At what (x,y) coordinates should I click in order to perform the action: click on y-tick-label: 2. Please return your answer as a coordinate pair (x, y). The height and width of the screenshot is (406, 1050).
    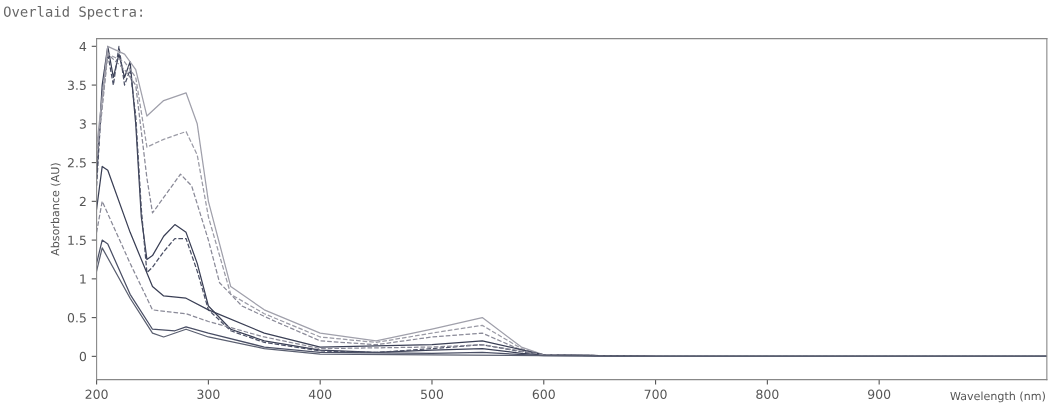
    Looking at the image, I should click on (82, 201).